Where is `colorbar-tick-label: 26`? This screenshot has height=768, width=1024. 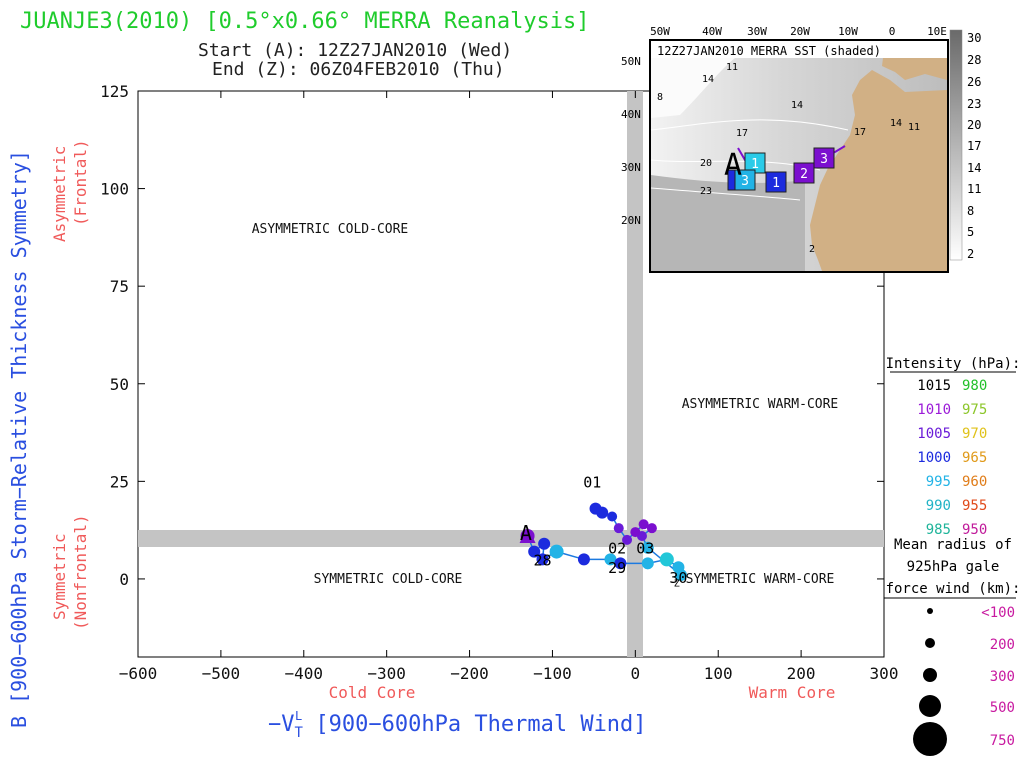
colorbar-tick-label: 26 is located at coordinates (974, 82).